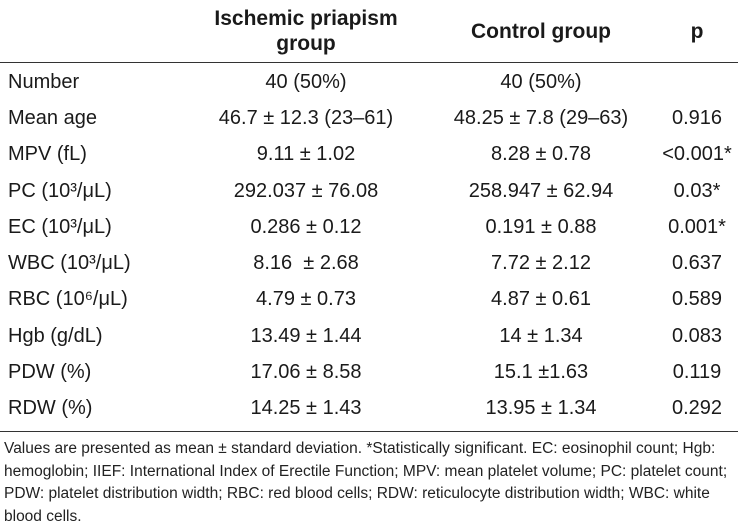 Image resolution: width=738 pixels, height=528 pixels. What do you see at coordinates (50, 408) in the screenshot?
I see `row-label: RDW (%)` at bounding box center [50, 408].